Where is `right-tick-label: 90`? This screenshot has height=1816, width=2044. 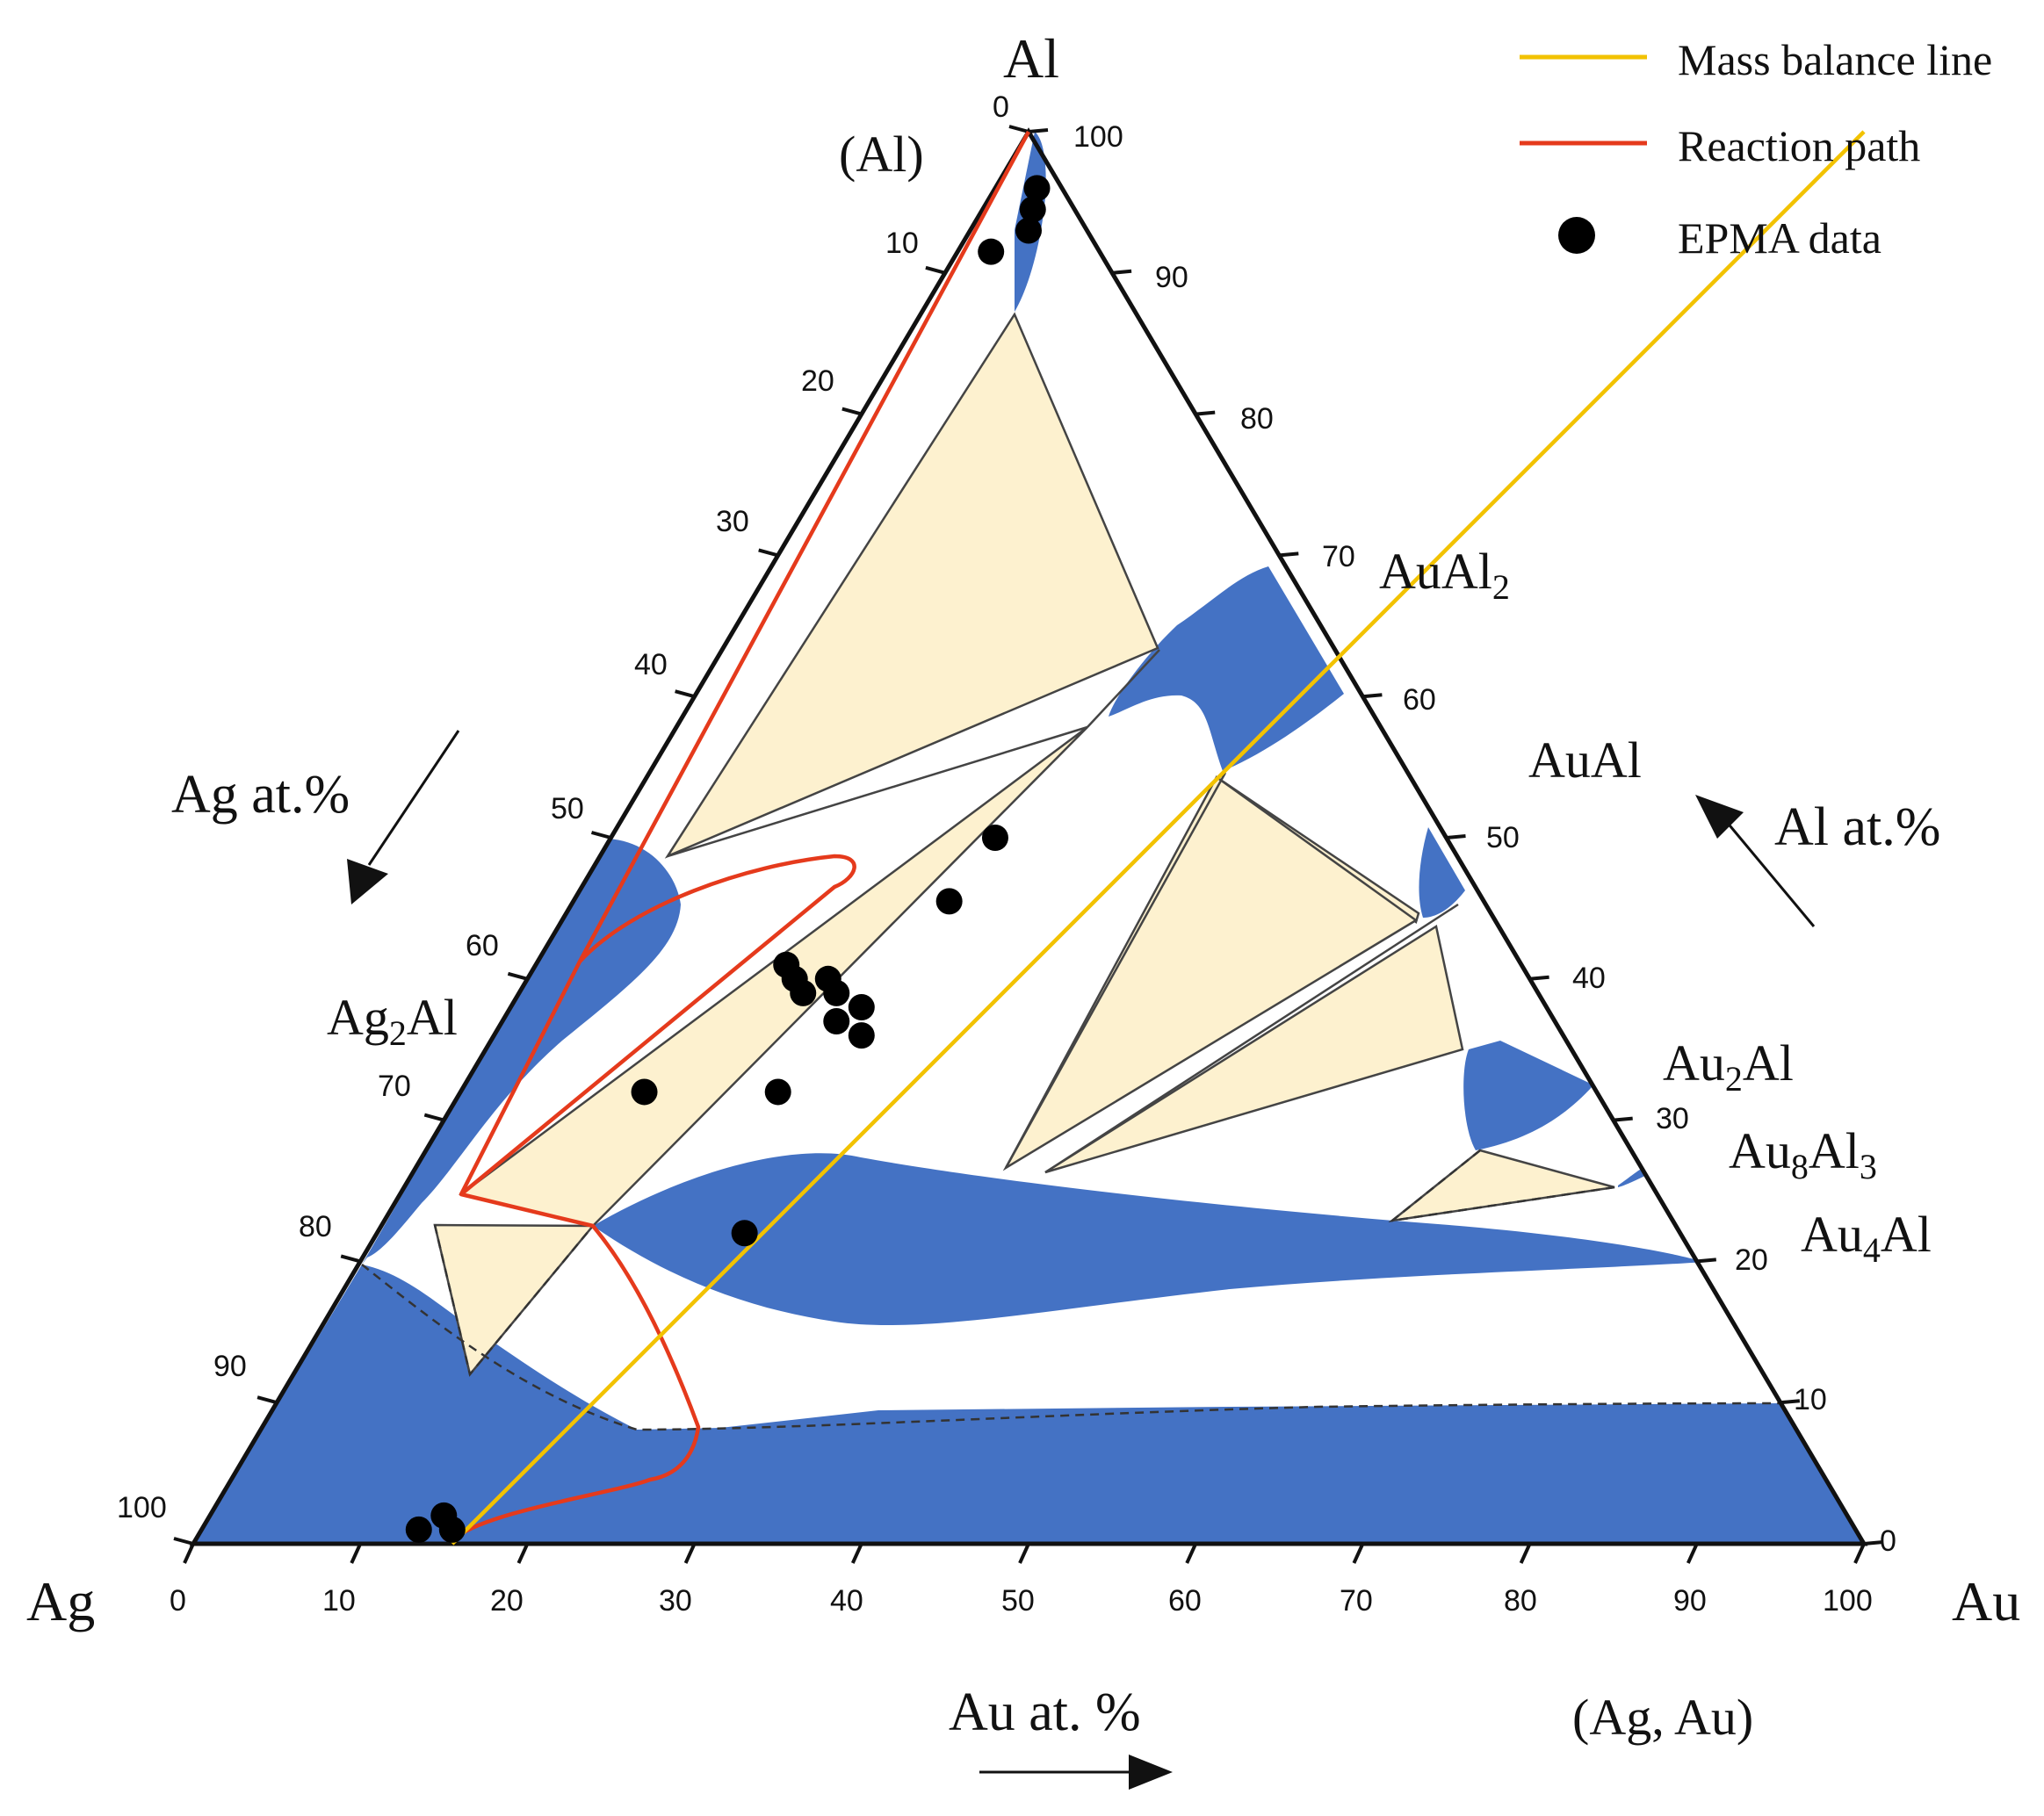 right-tick-label: 90 is located at coordinates (1171, 277).